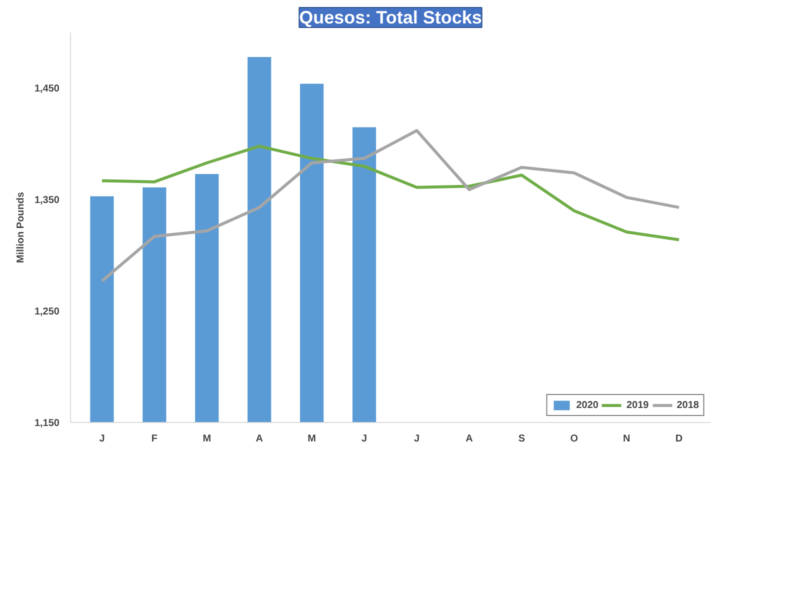 The width and height of the screenshot is (789, 600). Describe the element at coordinates (574, 439) in the screenshot. I see `x-tick-label: O` at that location.